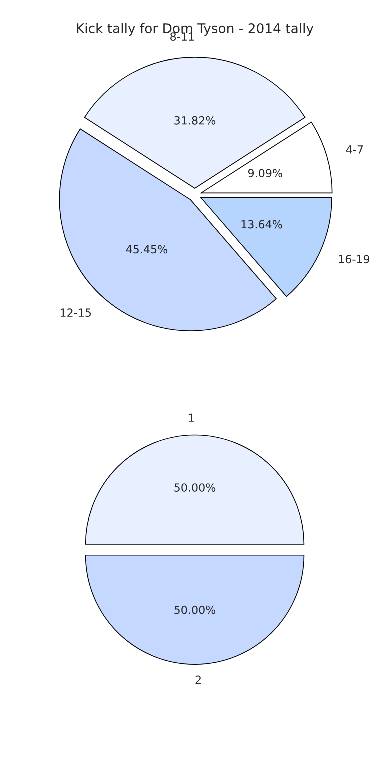 This screenshot has height=780, width=390. I want to click on data-label: 31.82%, so click(195, 120).